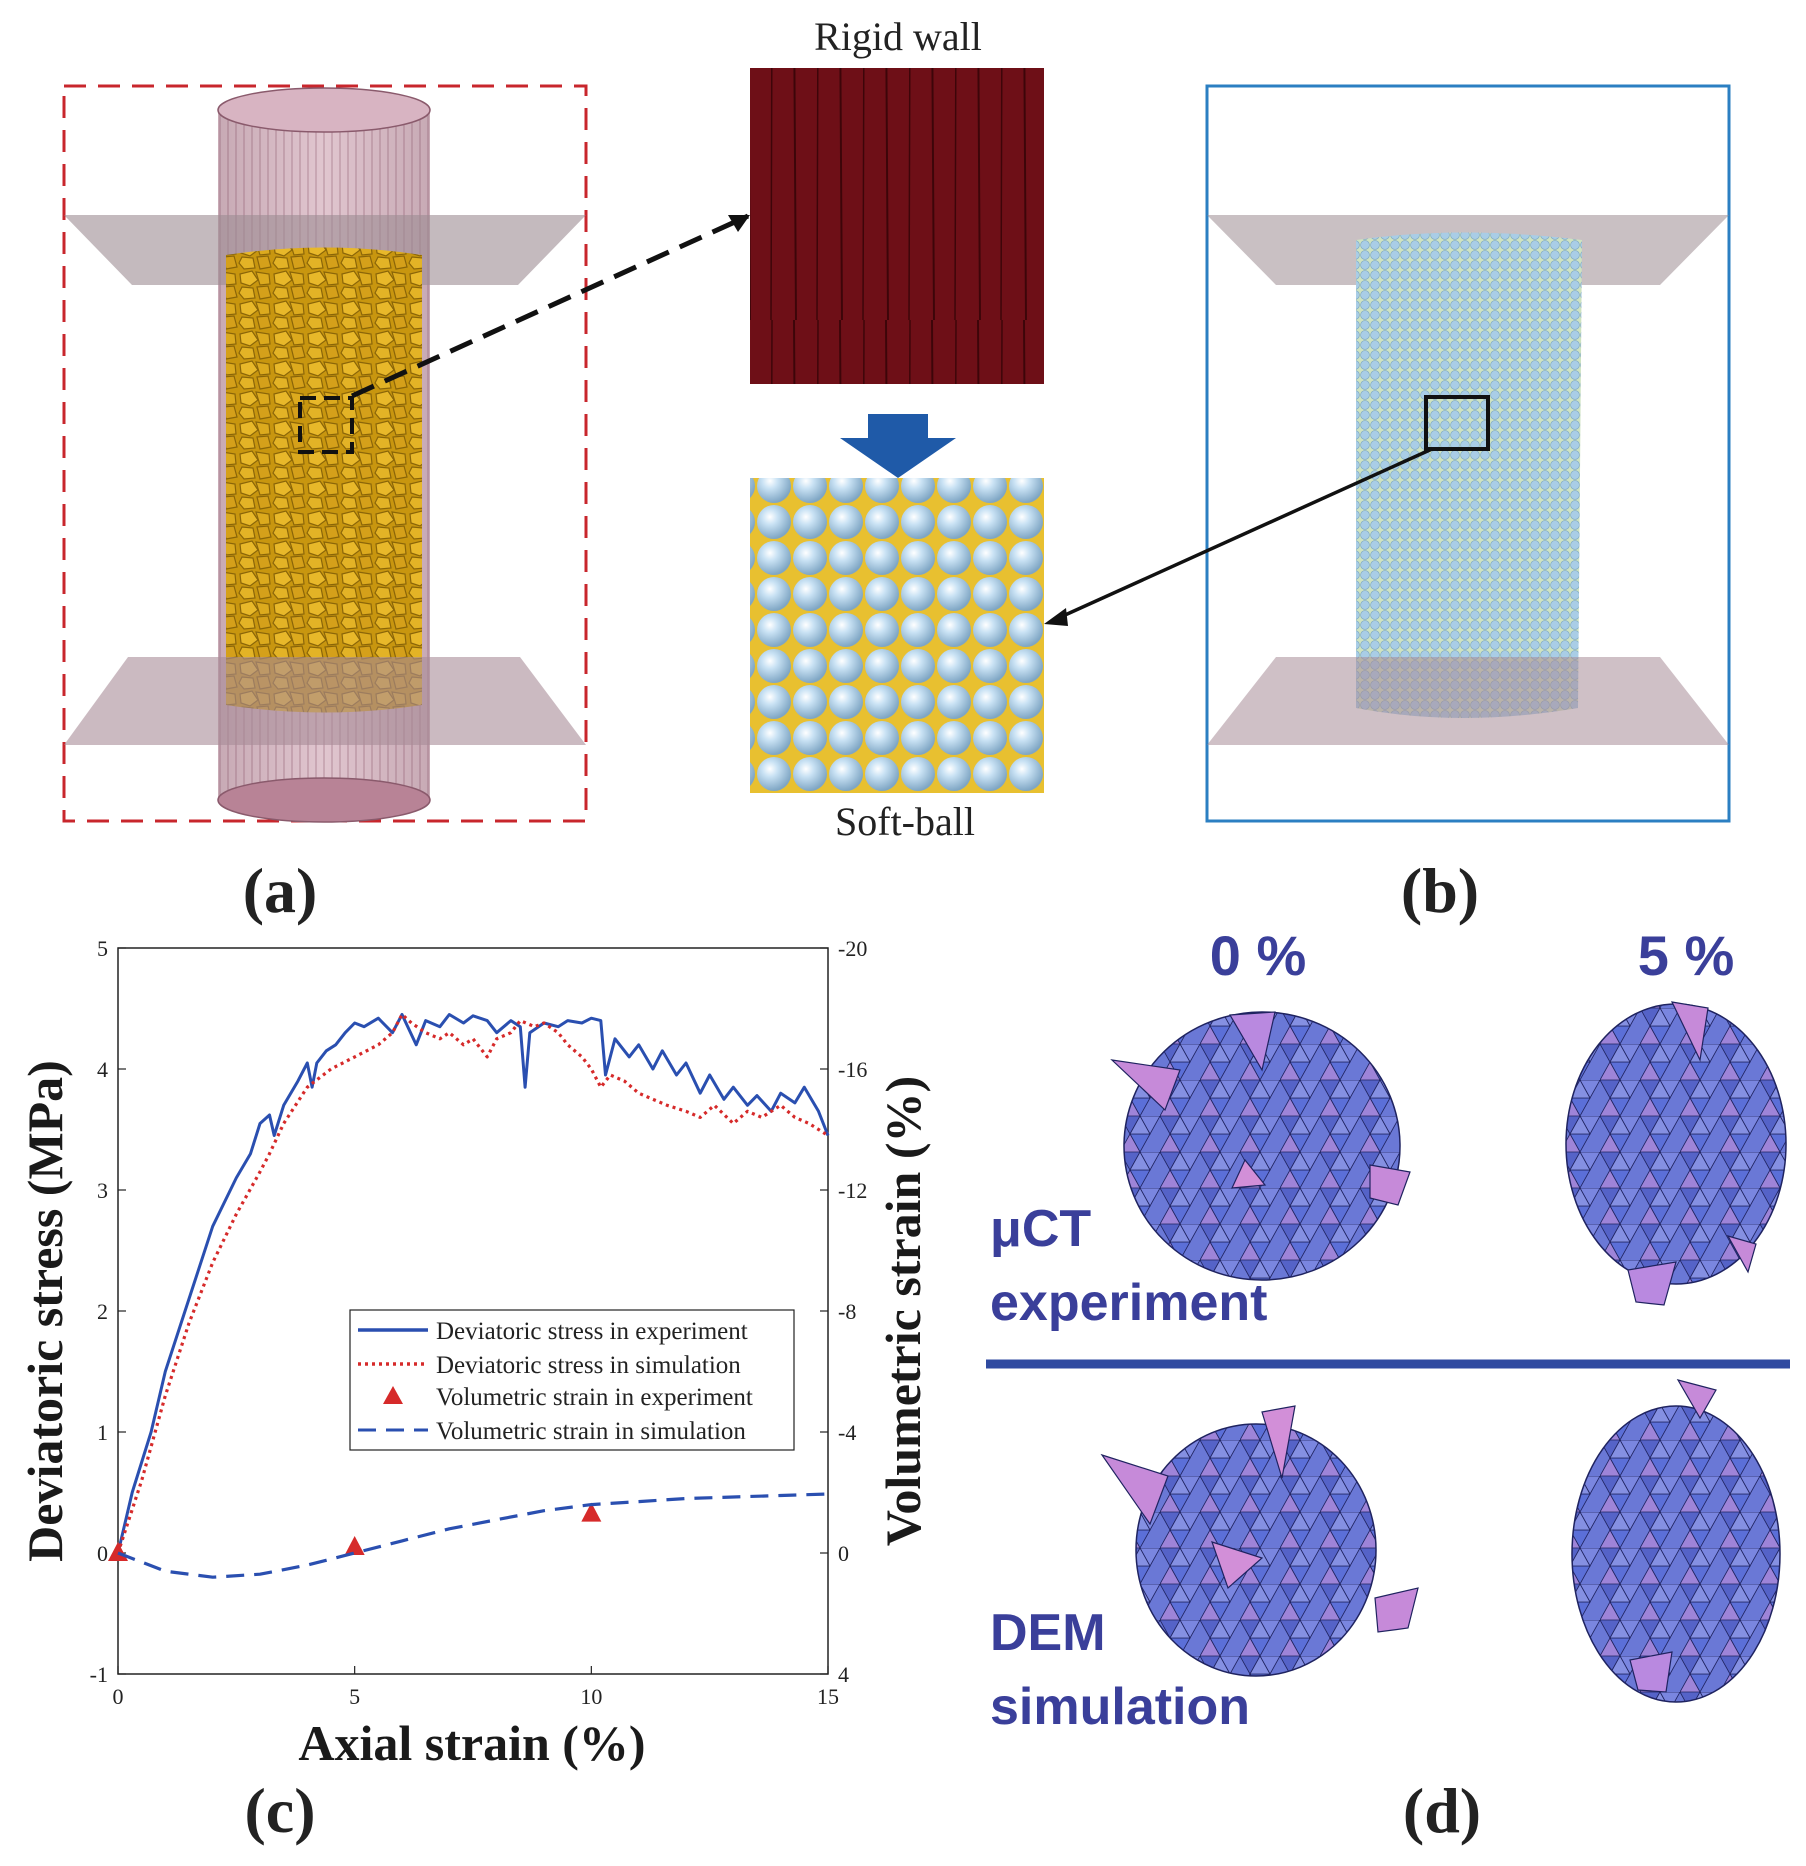 This screenshot has width=1806, height=1866. Describe the element at coordinates (102, 1553) in the screenshot. I see `y-tick-label: 0` at that location.